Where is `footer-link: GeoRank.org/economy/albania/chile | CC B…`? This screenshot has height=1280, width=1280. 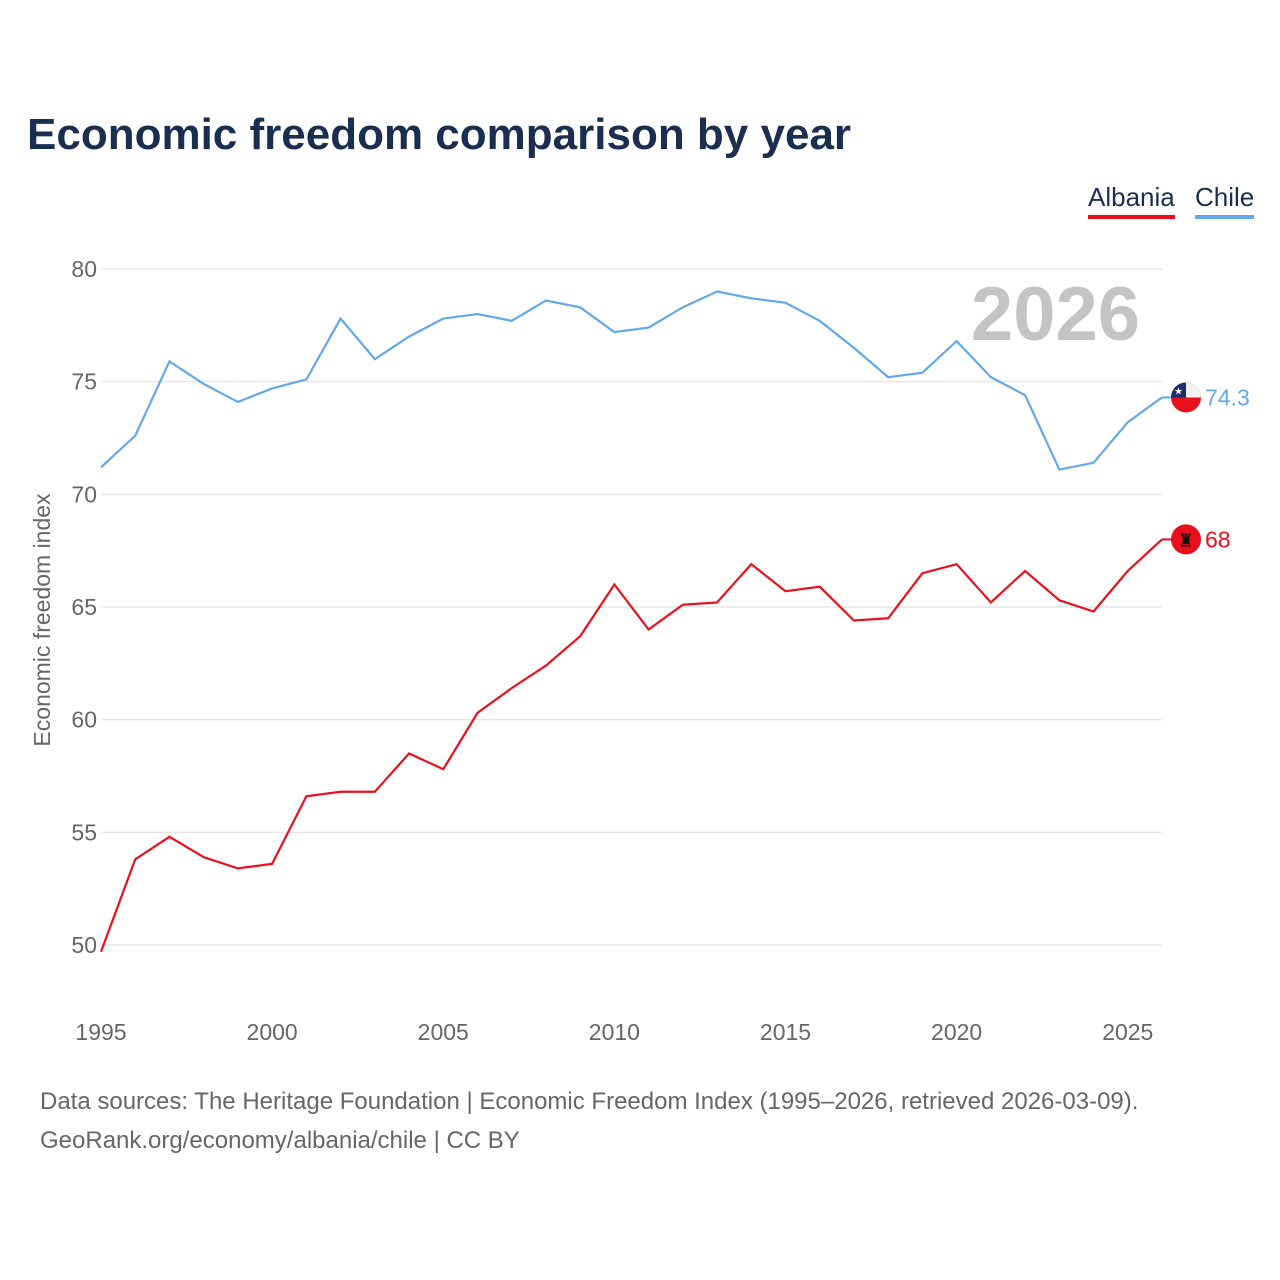
footer-link: GeoRank.org/economy/albania/chile | CC B… is located at coordinates (280, 1140).